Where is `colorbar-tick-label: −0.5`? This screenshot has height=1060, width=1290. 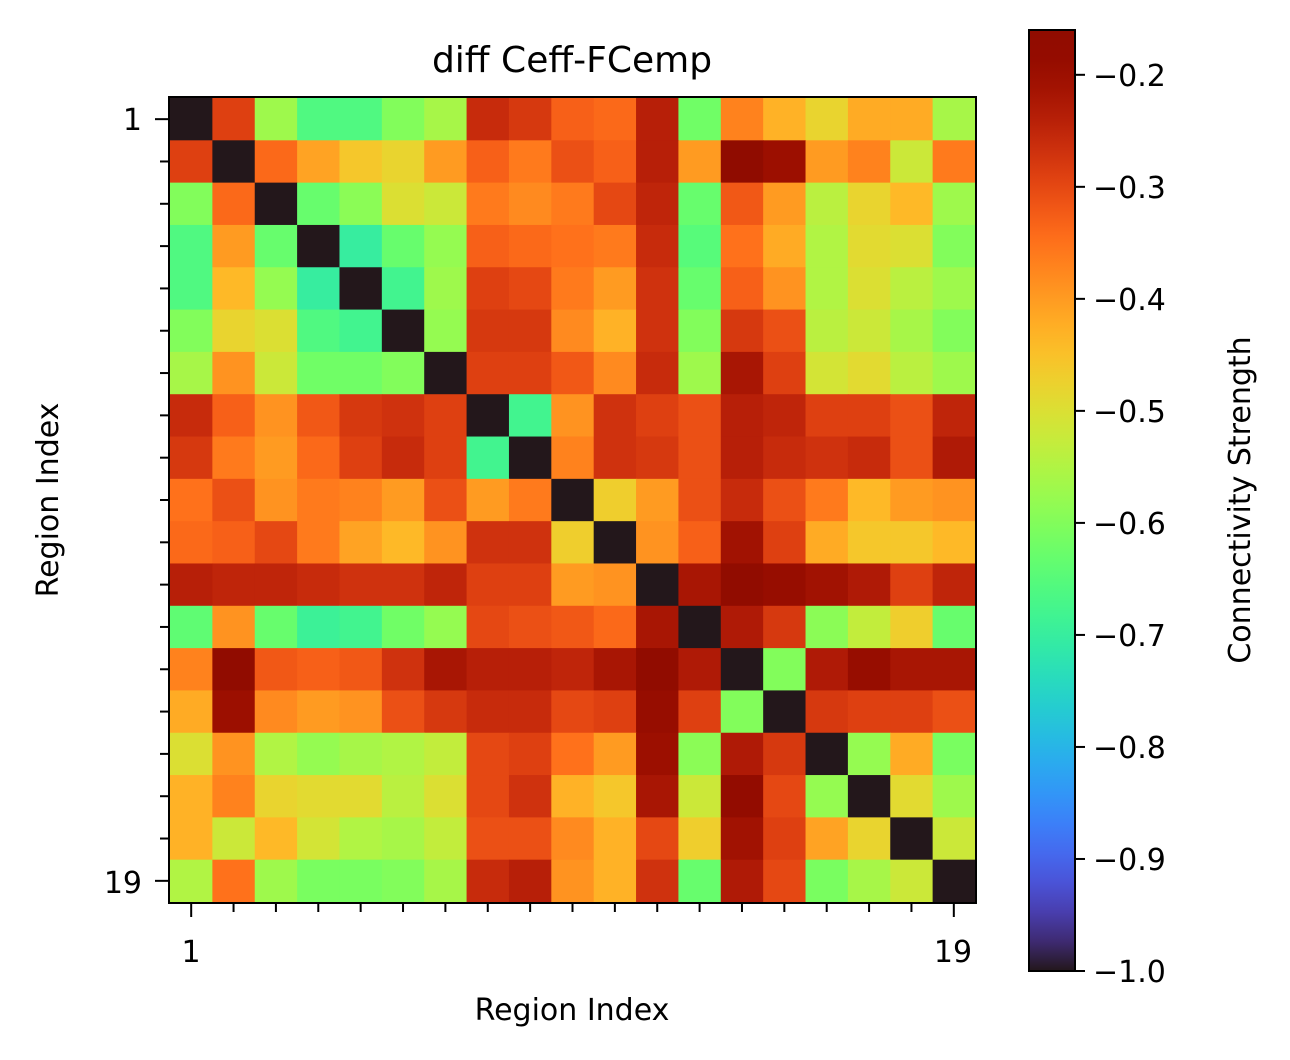 colorbar-tick-label: −0.5 is located at coordinates (1129, 412).